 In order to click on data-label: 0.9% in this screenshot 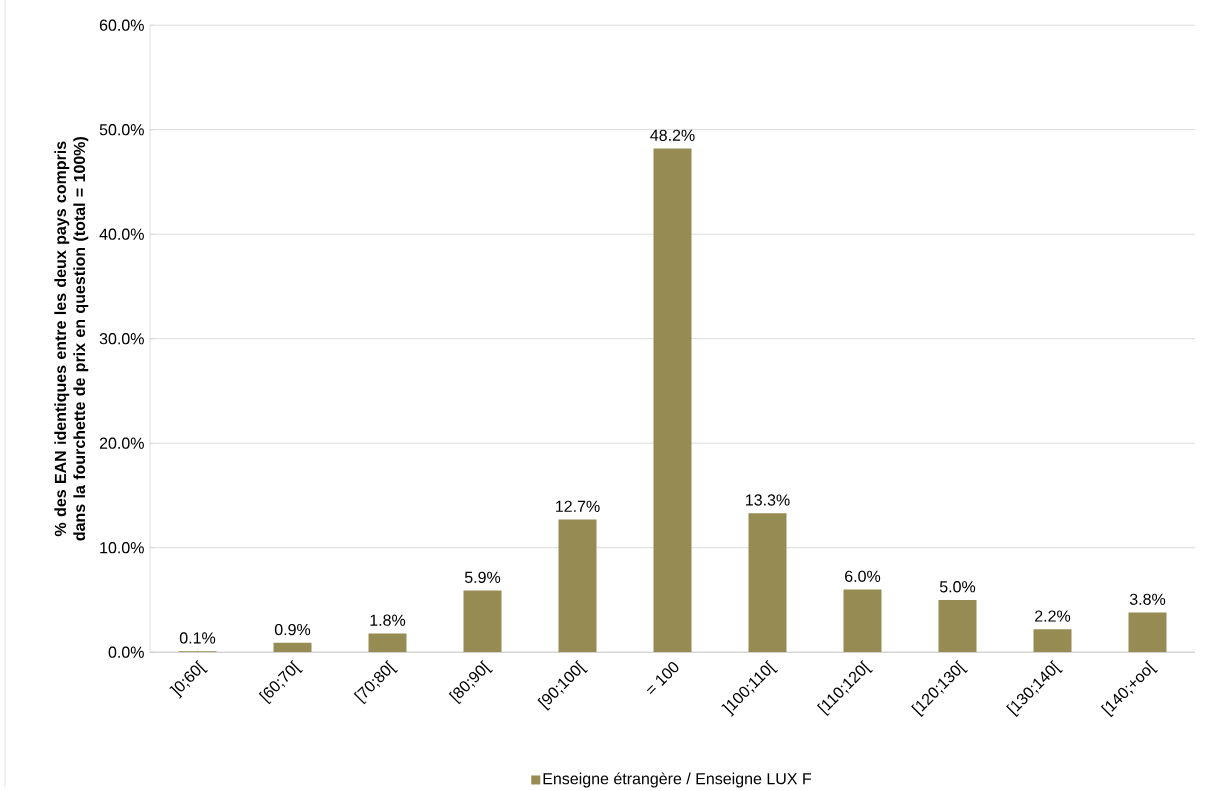, I will do `click(292, 630)`.